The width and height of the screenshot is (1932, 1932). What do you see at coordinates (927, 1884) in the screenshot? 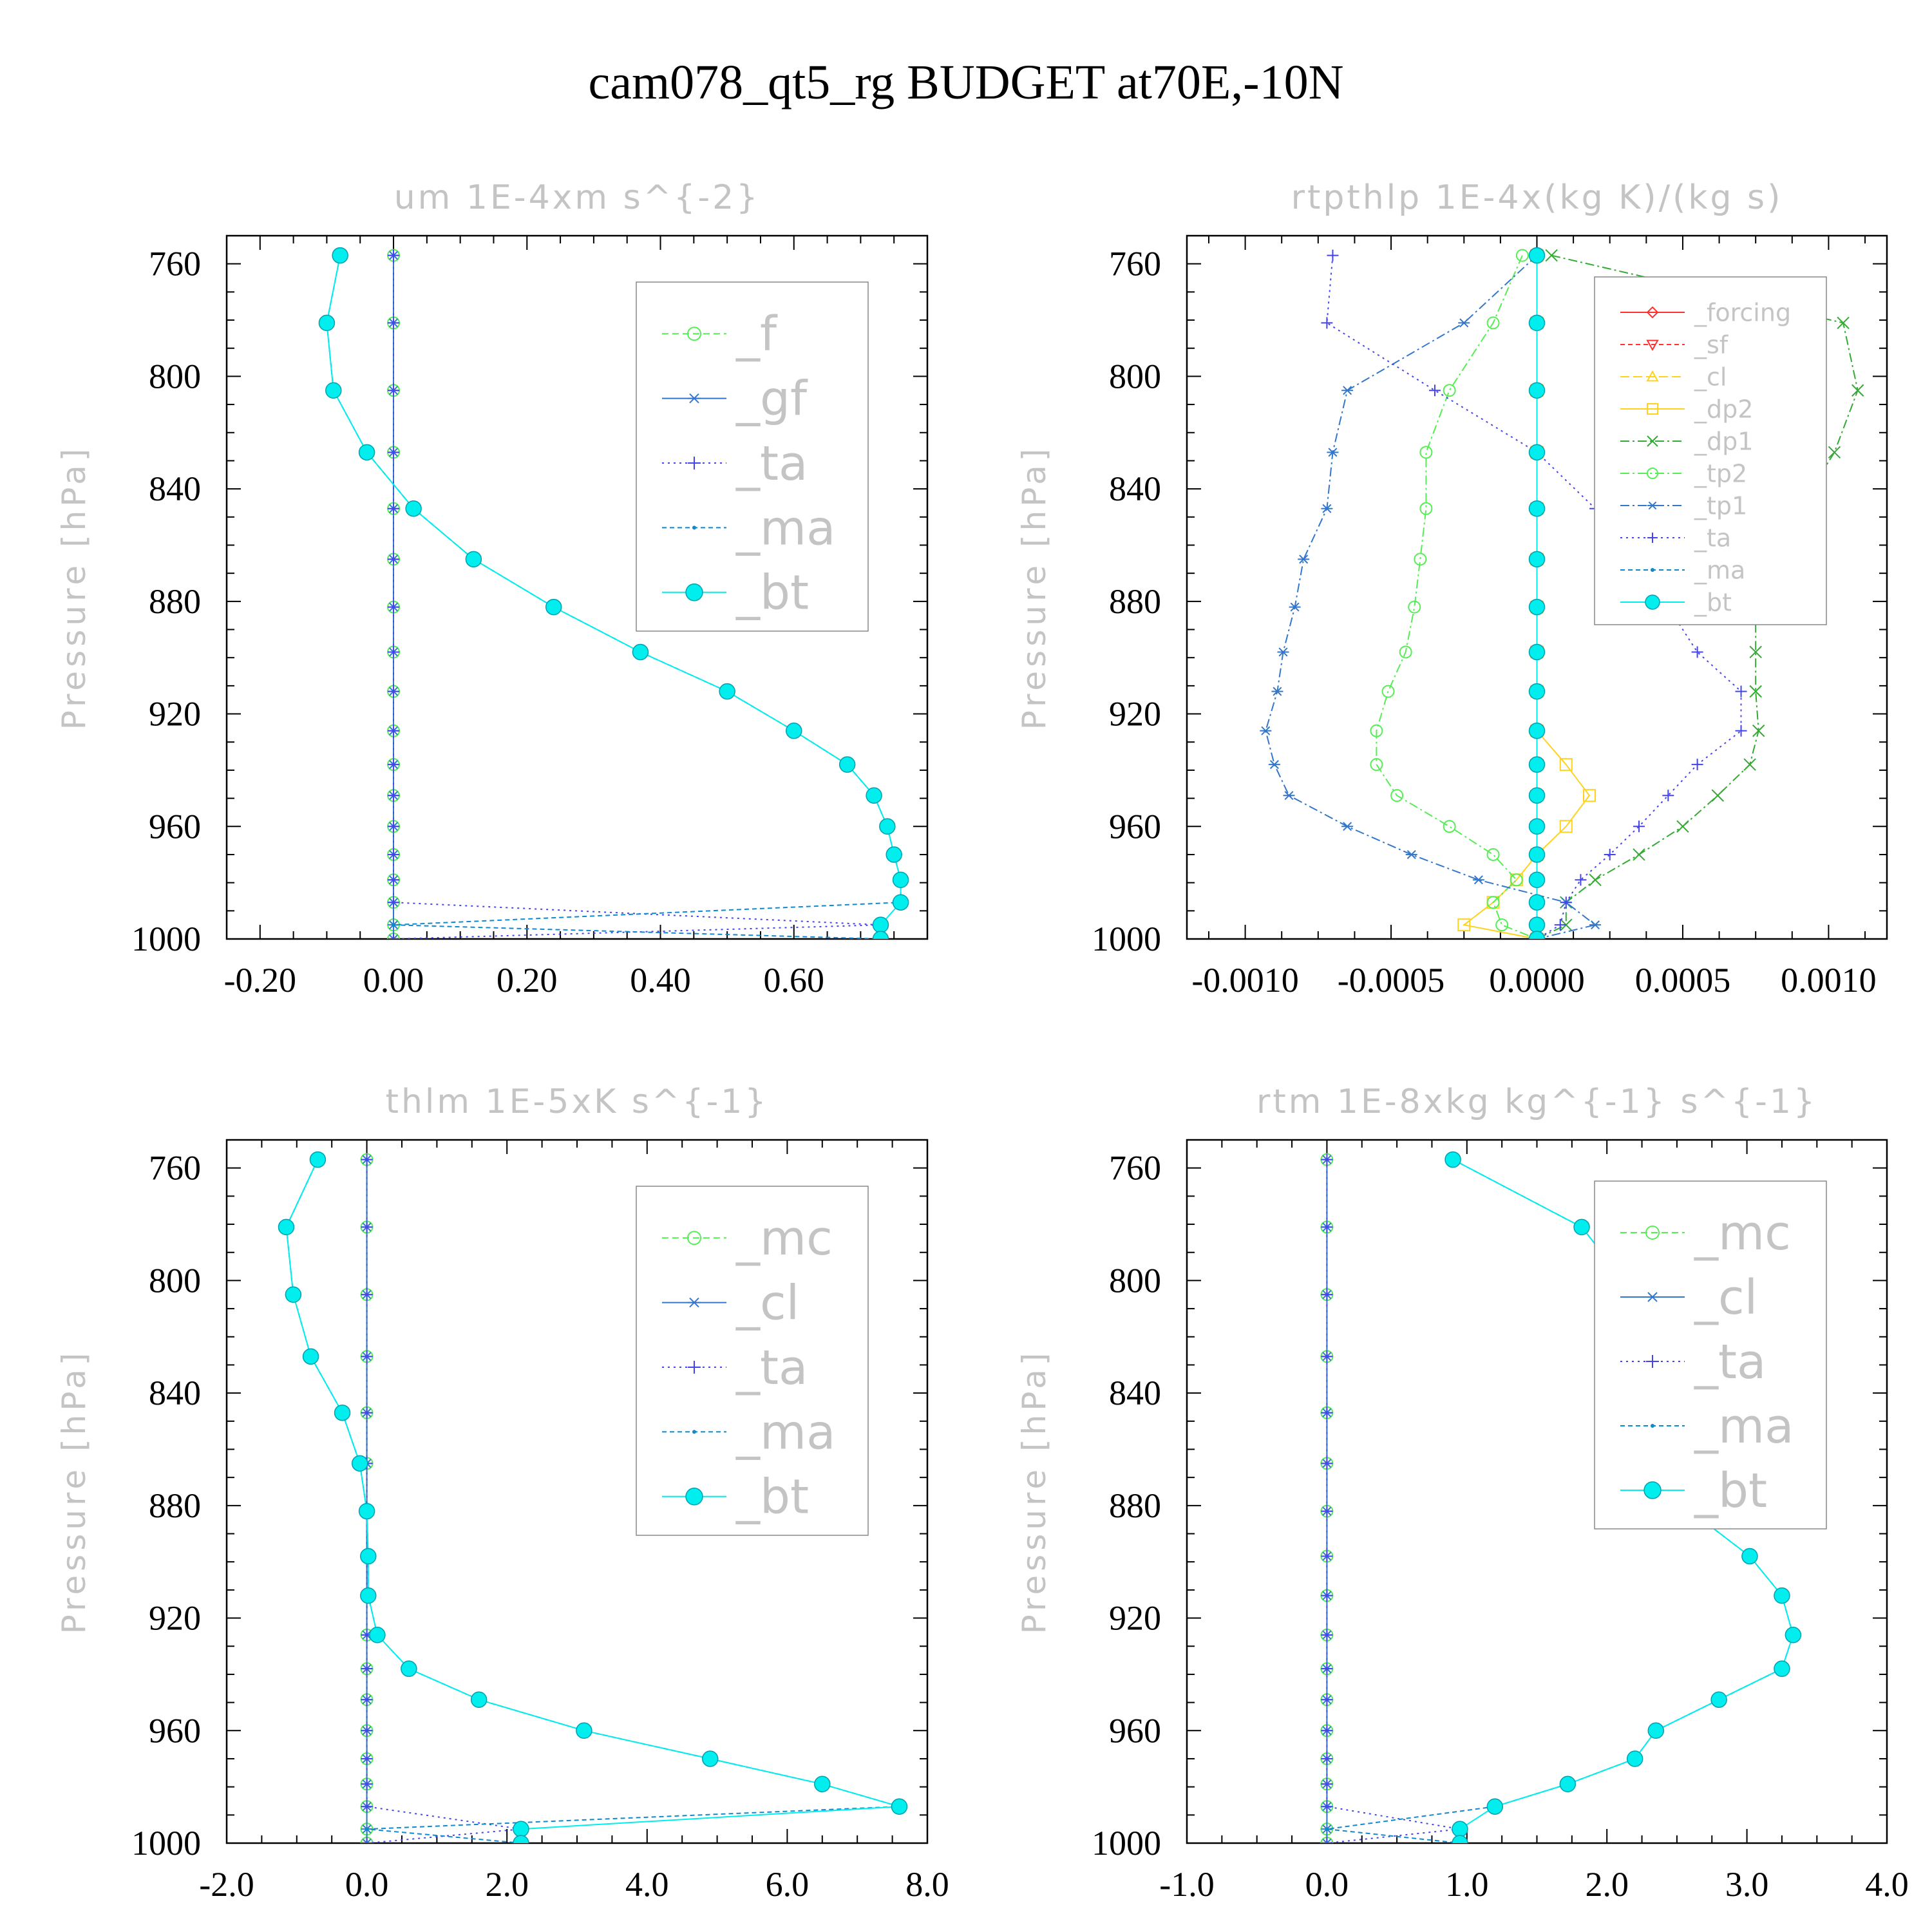
I see `x-tick-label: 8.0` at bounding box center [927, 1884].